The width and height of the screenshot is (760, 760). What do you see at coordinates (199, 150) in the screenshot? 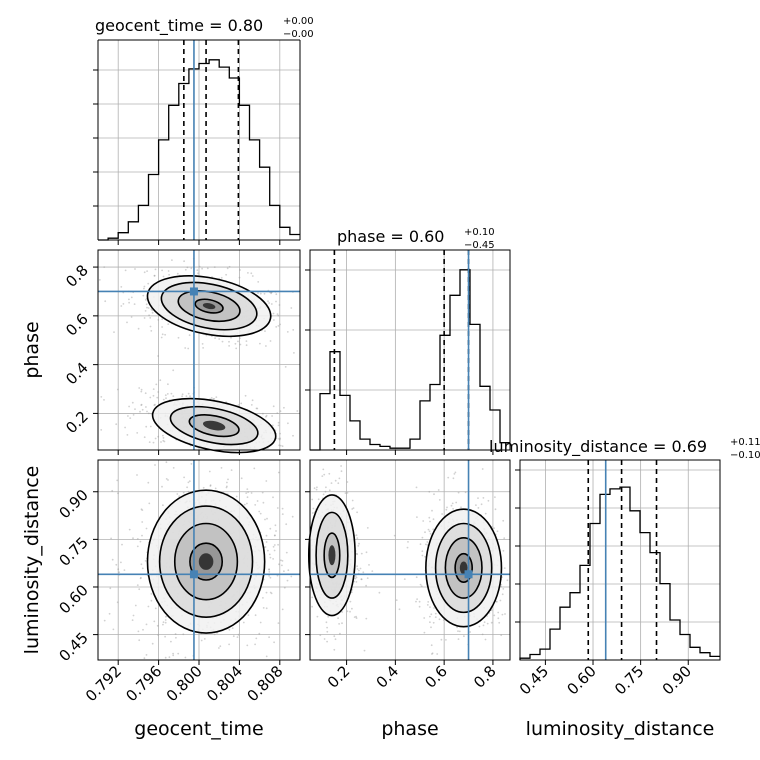
I see `histogram-step` at bounding box center [199, 150].